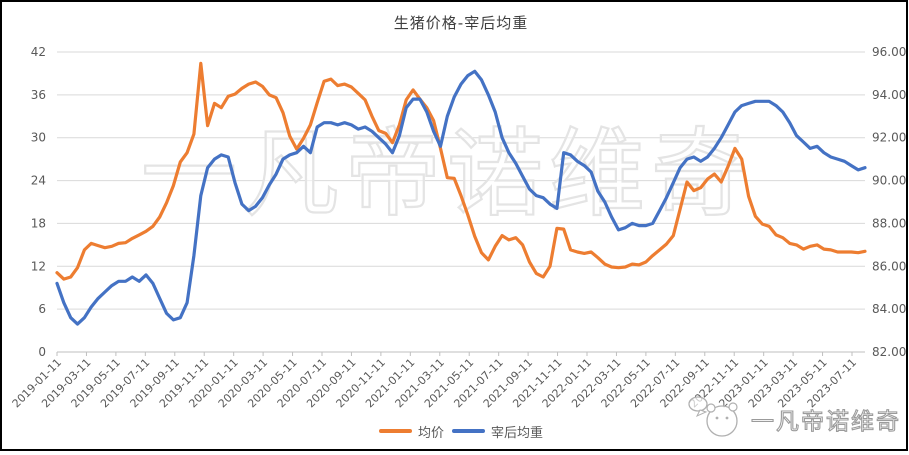  What do you see at coordinates (42, 309) in the screenshot?
I see `y-axis-label-left: 6` at bounding box center [42, 309].